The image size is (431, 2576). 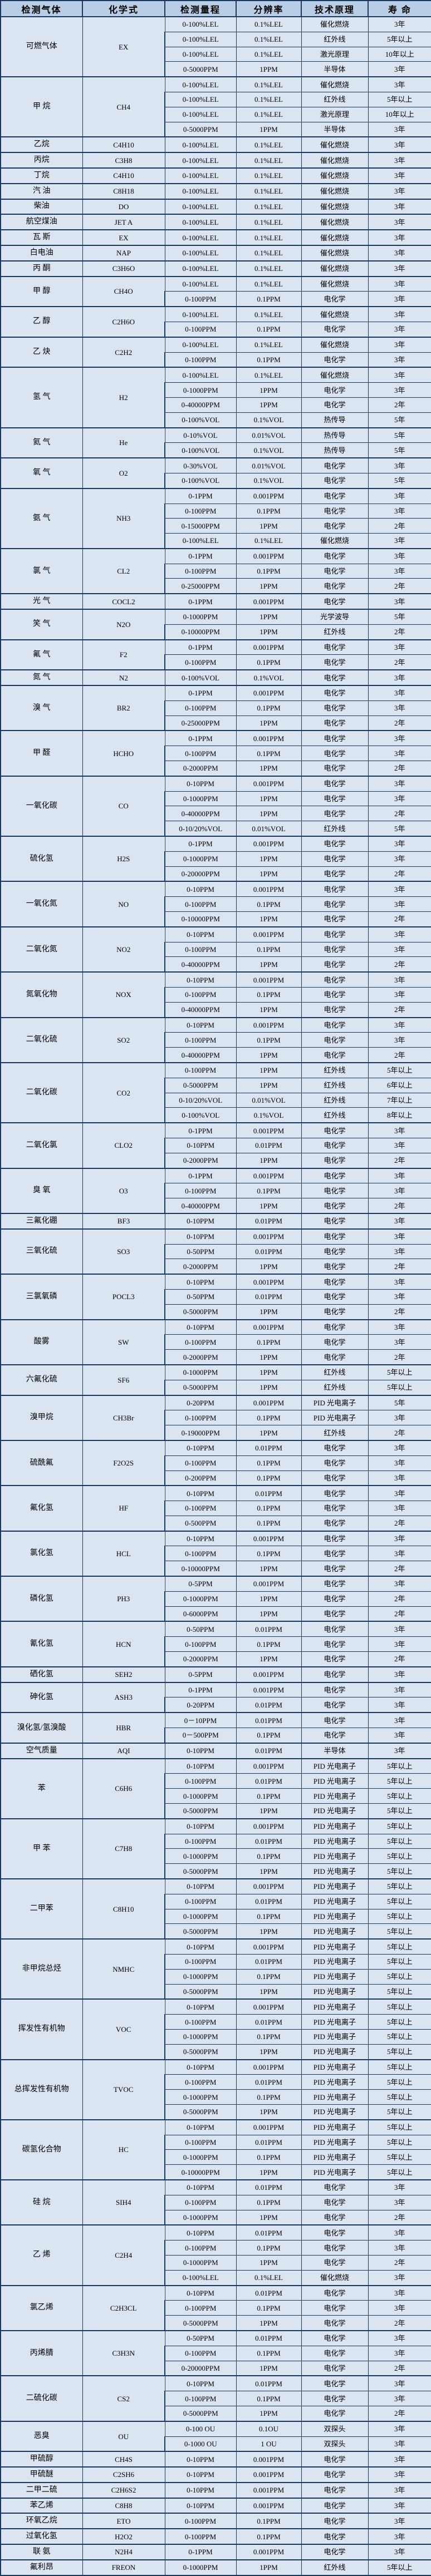 I want to click on table-row: 氟 气 F2 0-1PPM 0.001PPM 电化学 3年, so click(x=215, y=654).